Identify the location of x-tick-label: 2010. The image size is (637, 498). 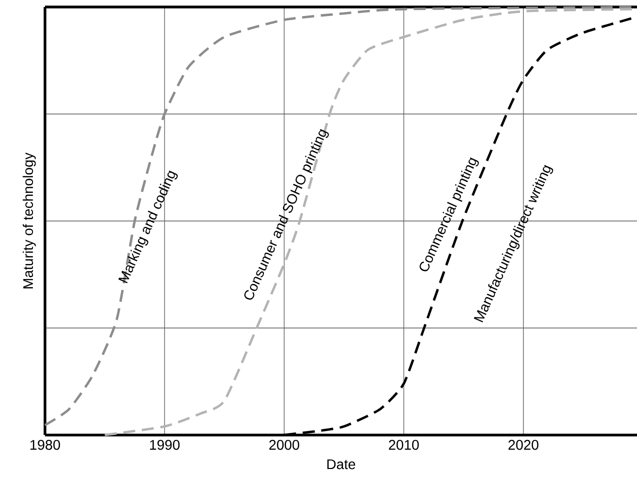
(403, 445).